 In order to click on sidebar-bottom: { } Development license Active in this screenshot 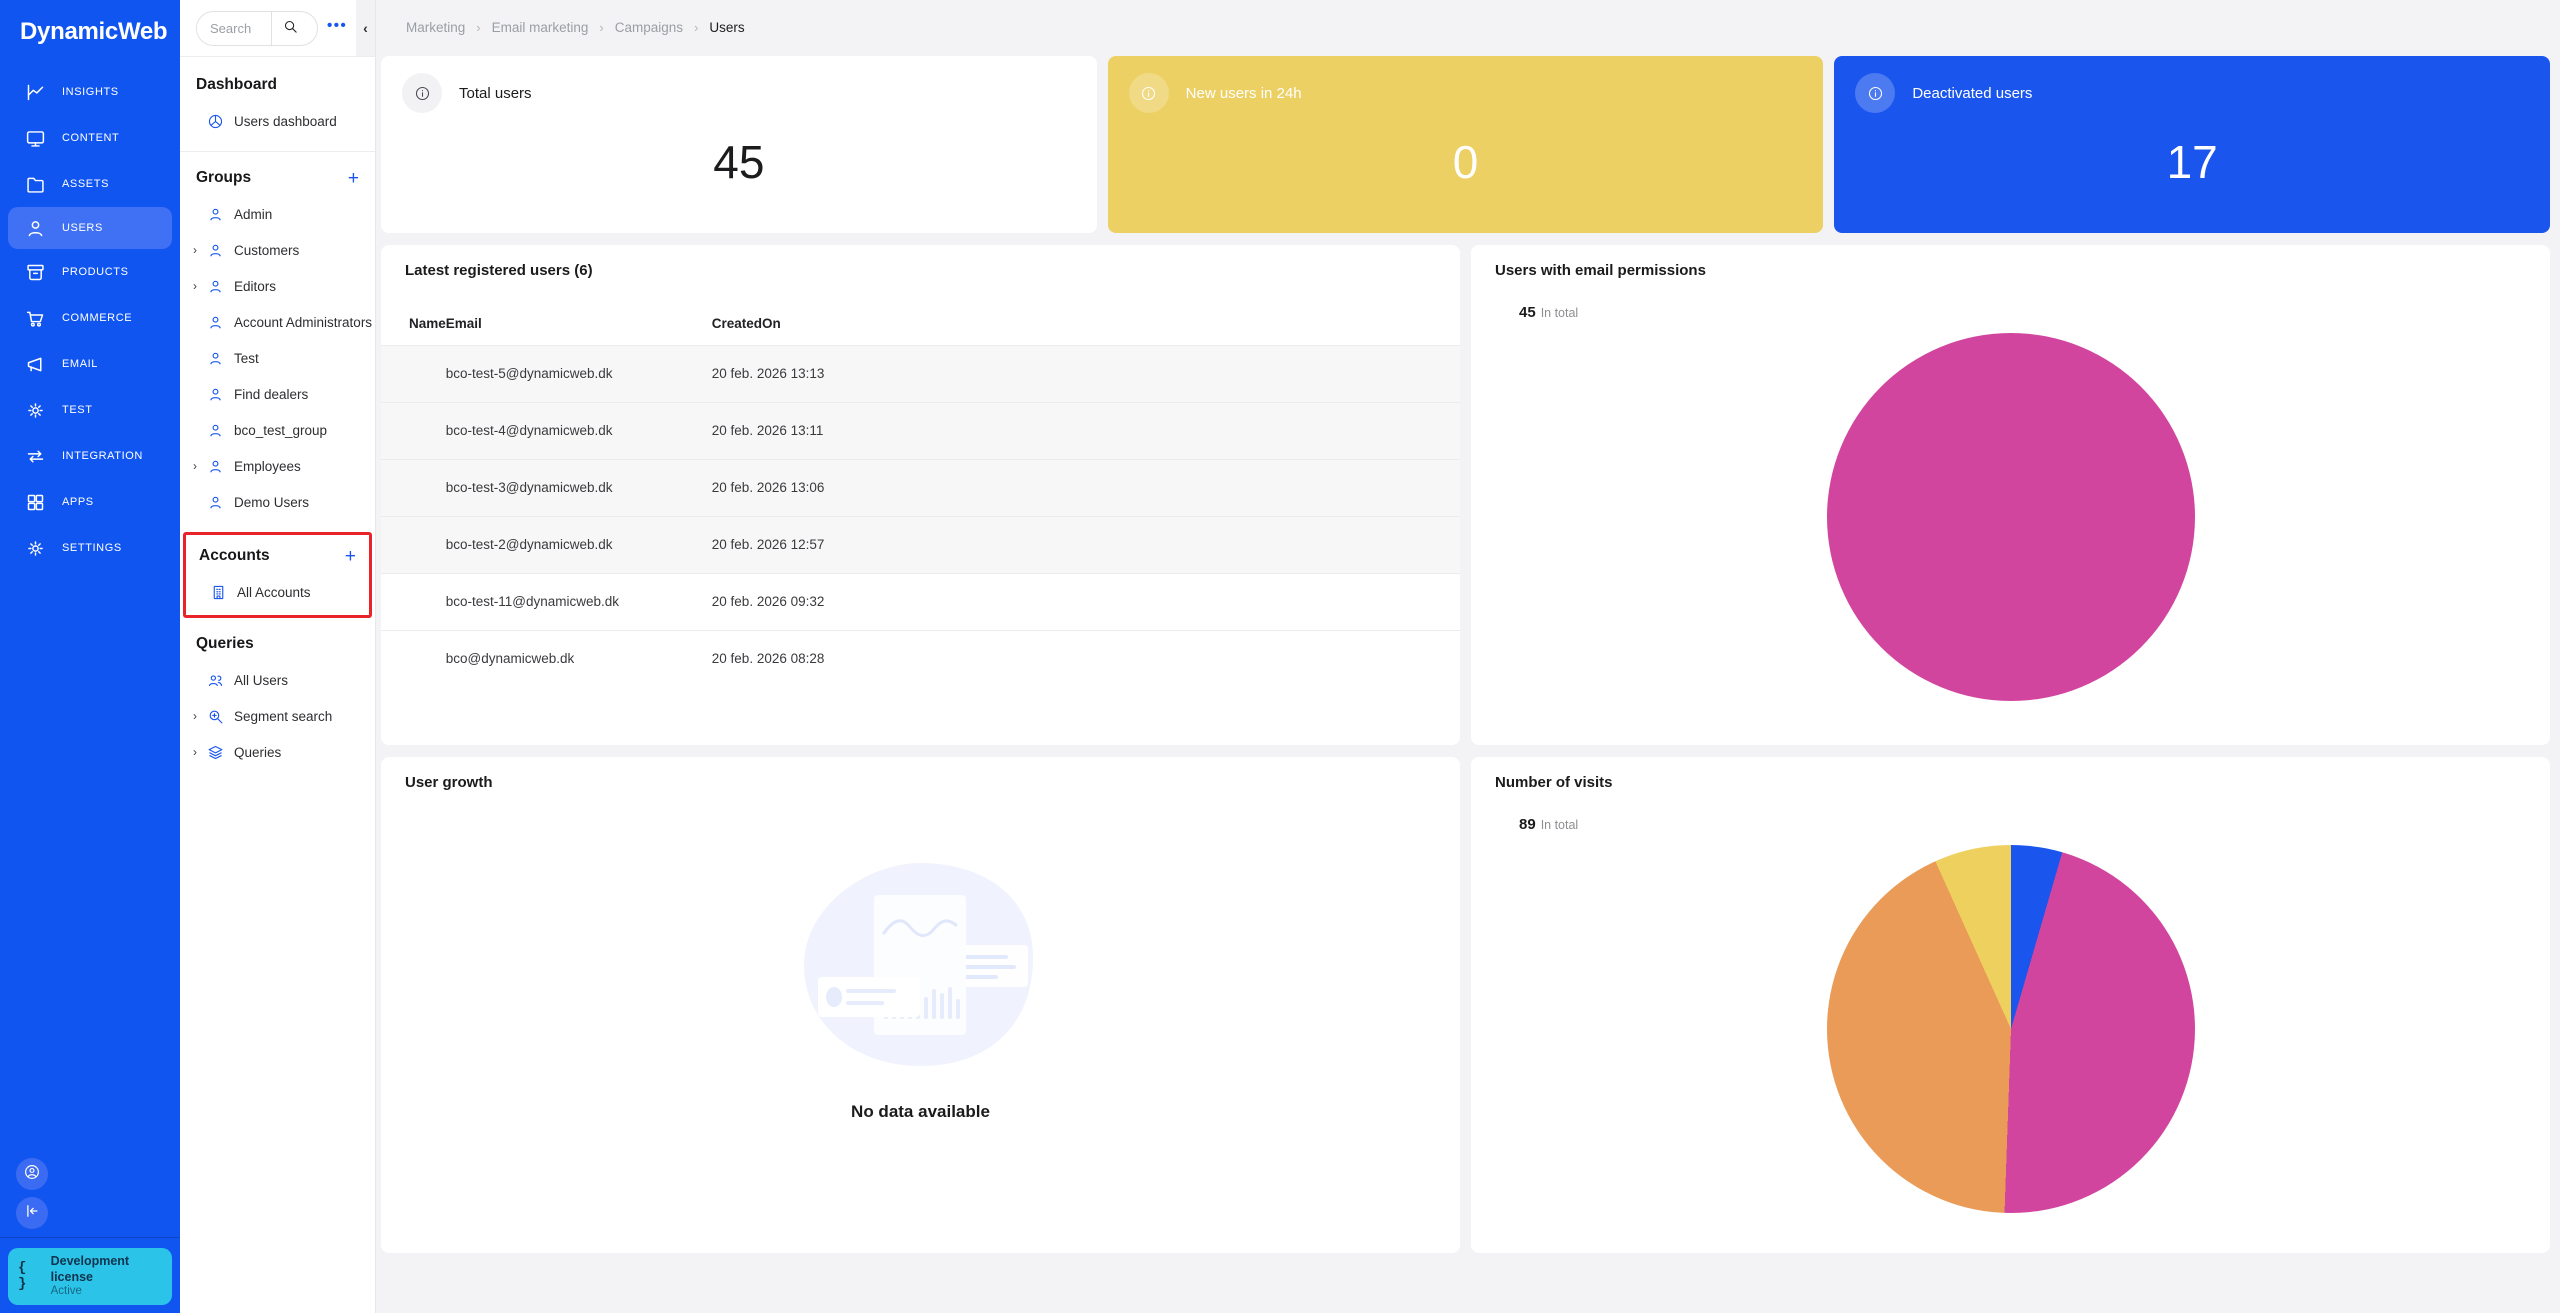, I will do `click(90, 1235)`.